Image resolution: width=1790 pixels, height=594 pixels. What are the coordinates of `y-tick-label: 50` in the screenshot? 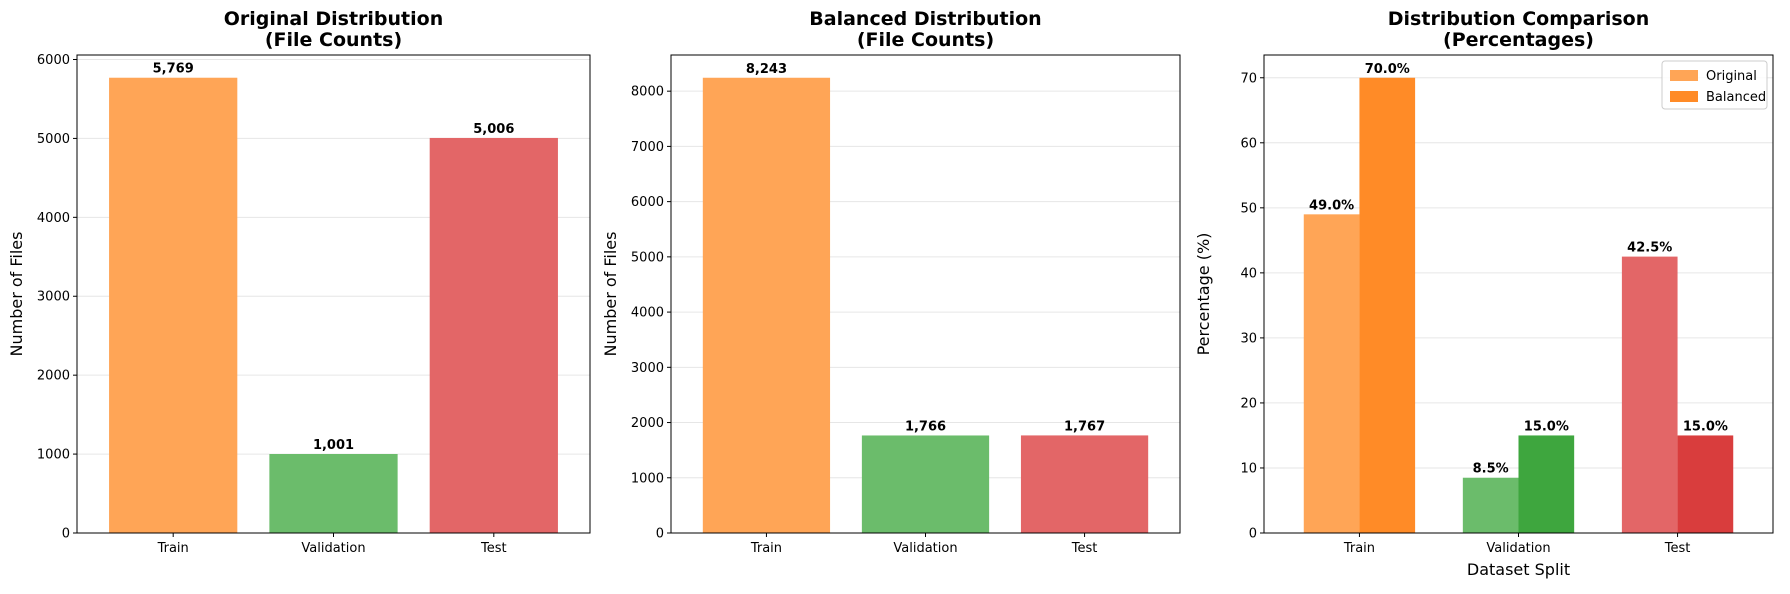 It's located at (1248, 208).